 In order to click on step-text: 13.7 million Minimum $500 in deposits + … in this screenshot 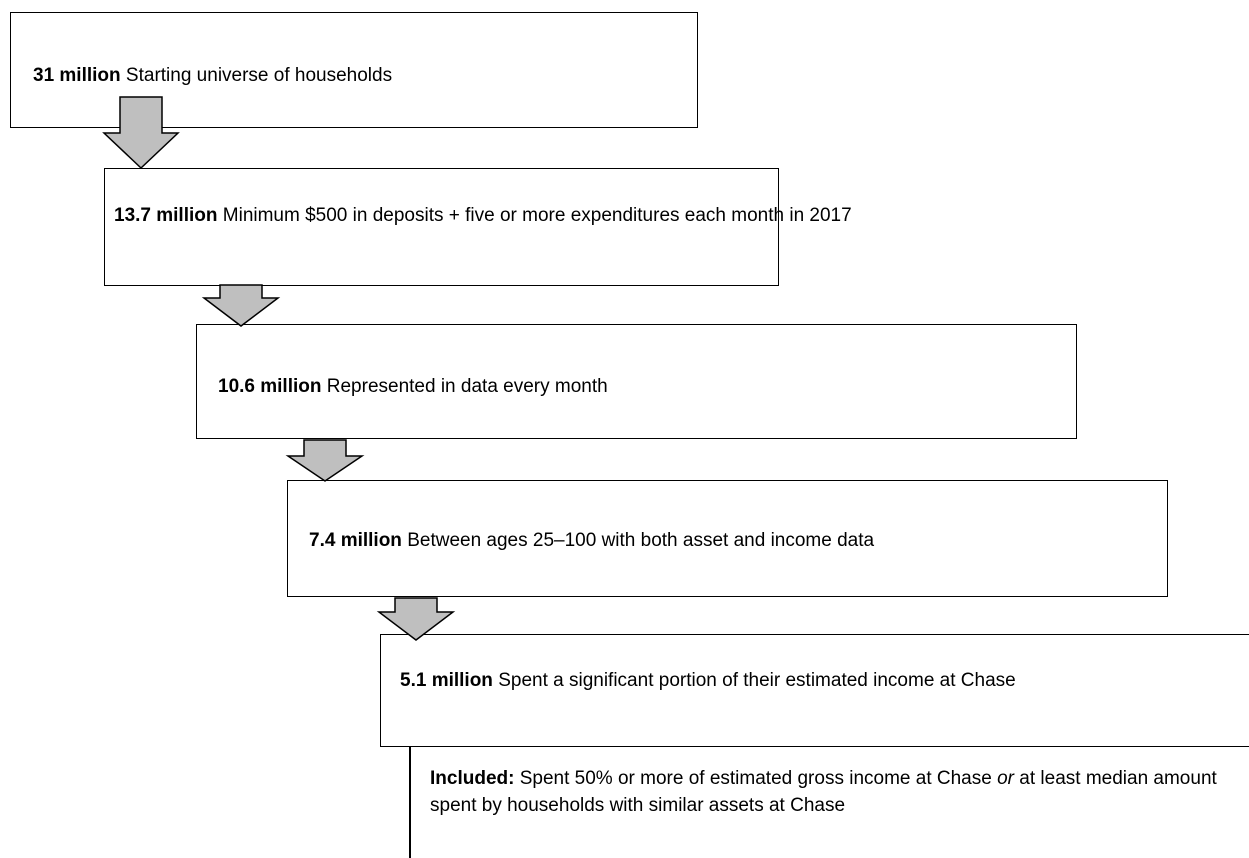, I will do `click(544, 215)`.